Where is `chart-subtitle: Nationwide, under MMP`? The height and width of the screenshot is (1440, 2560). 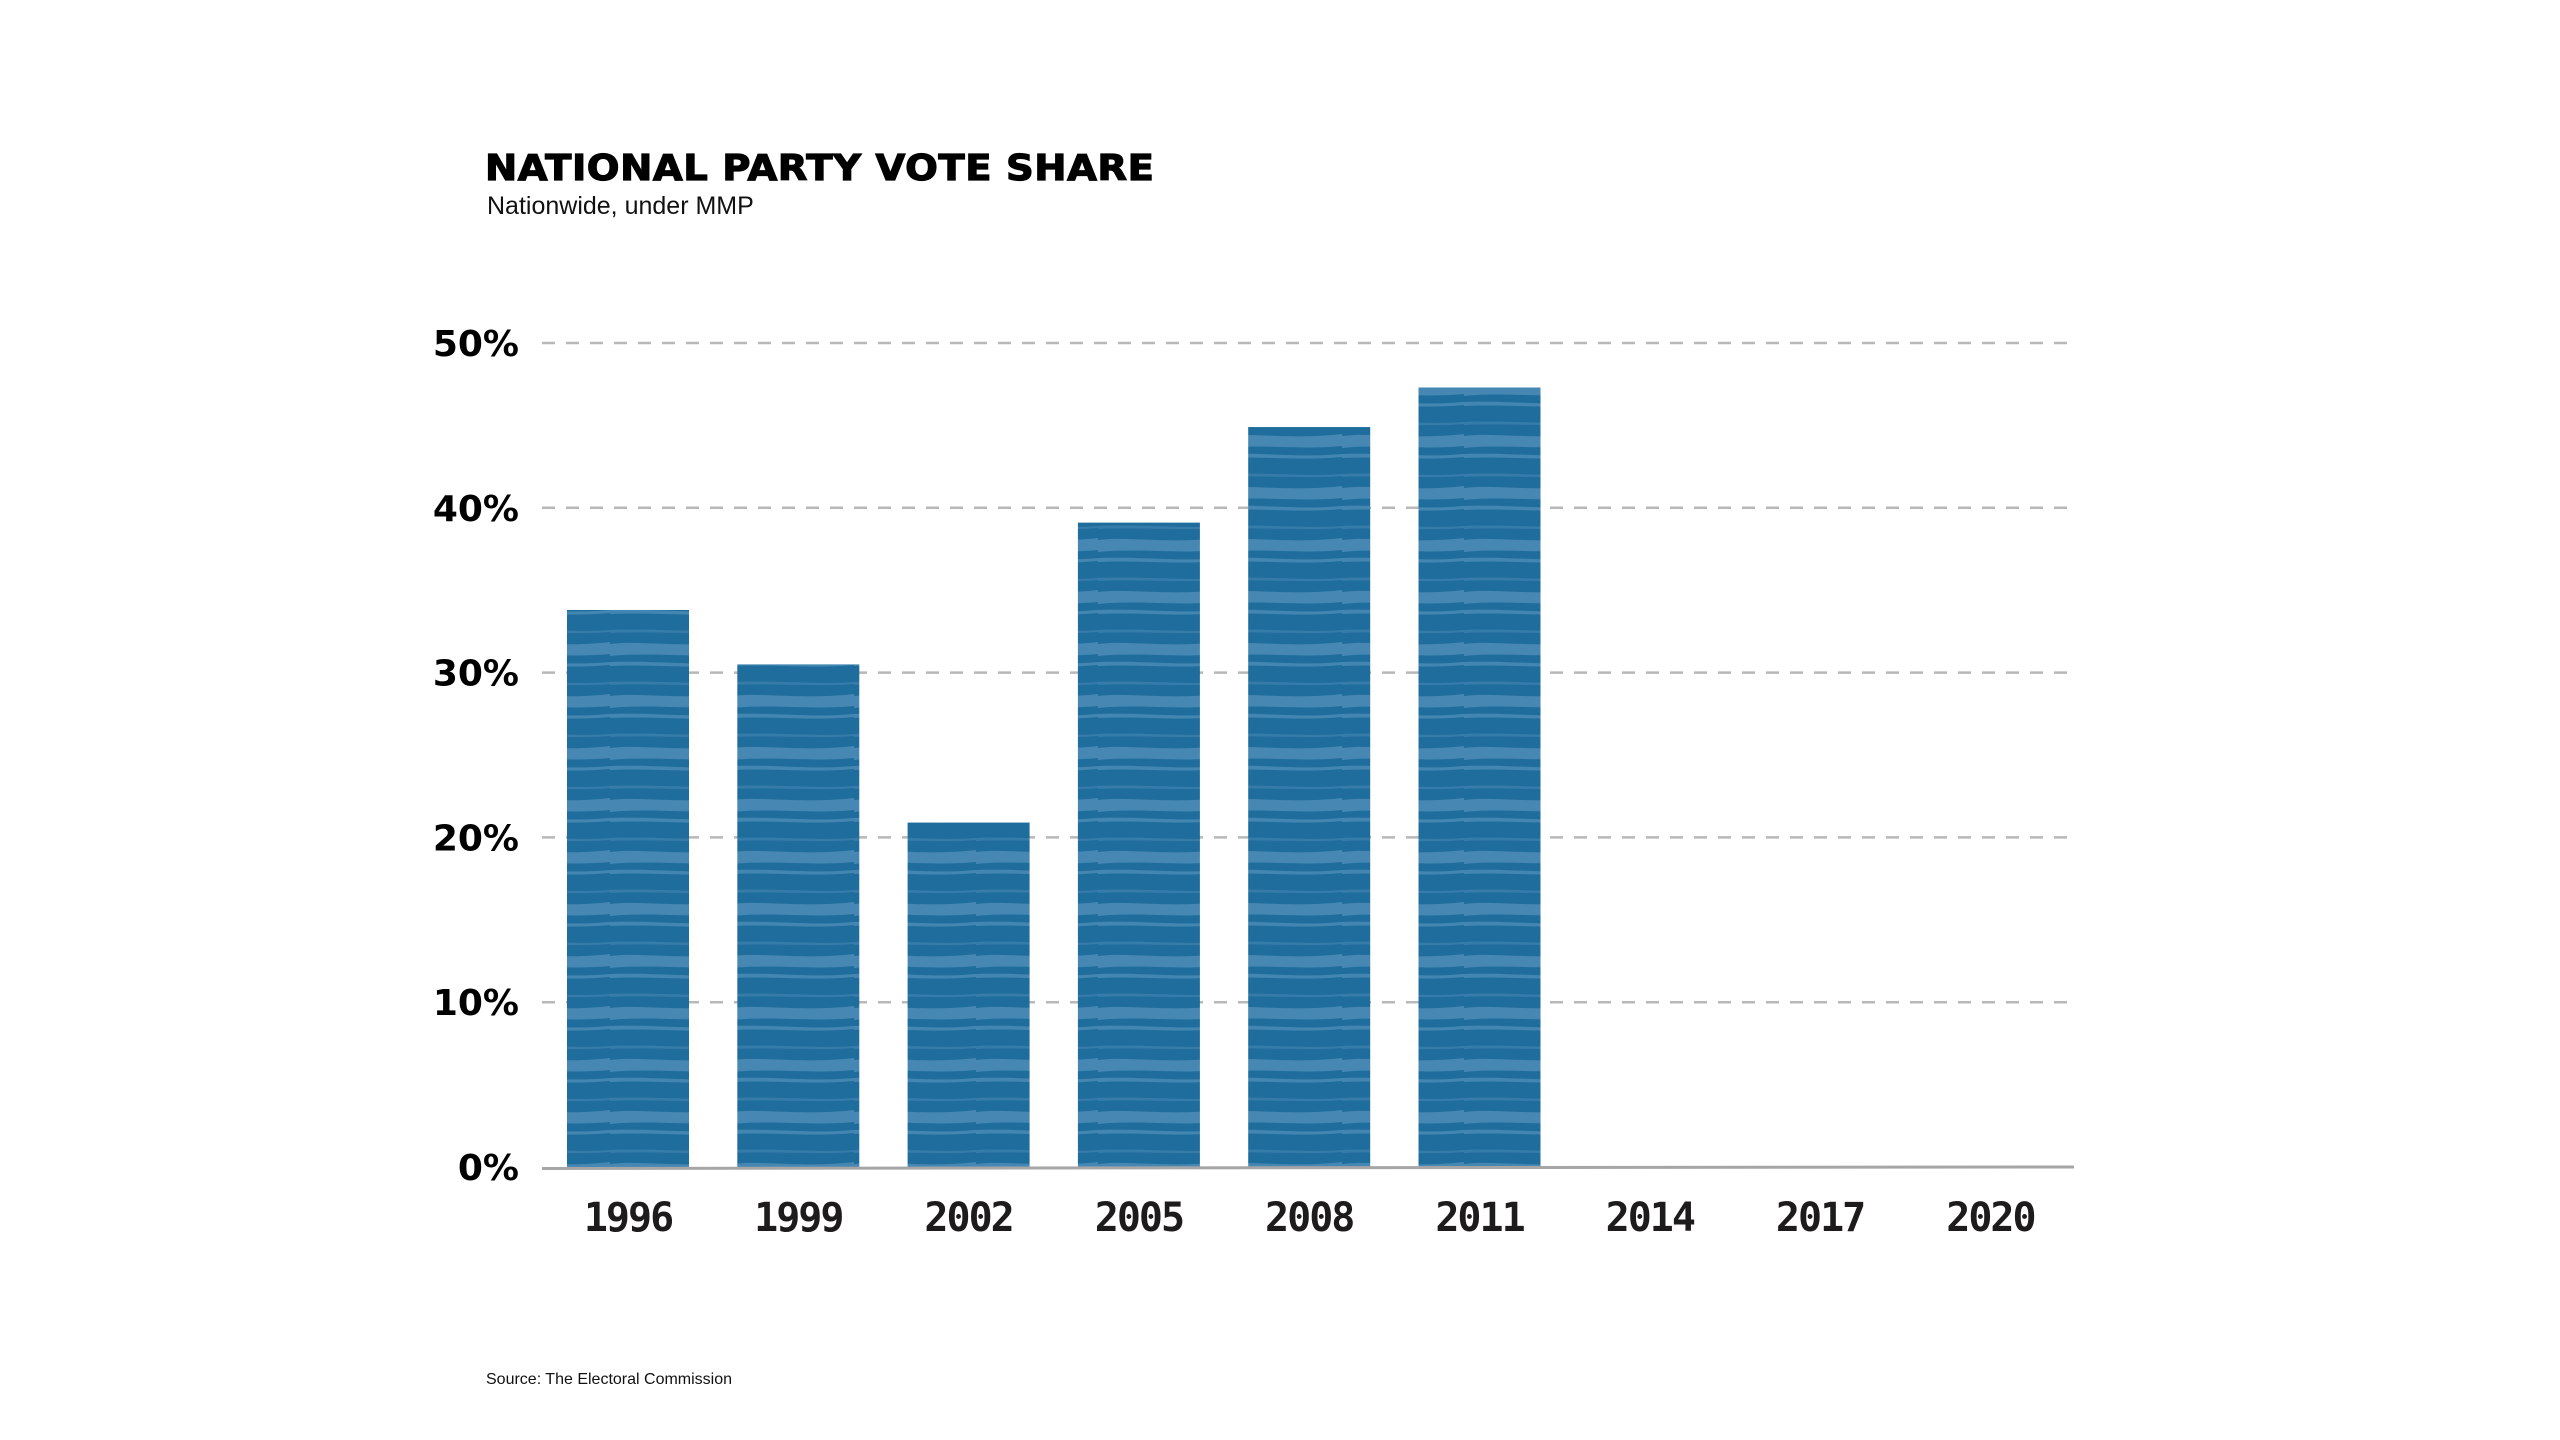
chart-subtitle: Nationwide, under MMP is located at coordinates (620, 206).